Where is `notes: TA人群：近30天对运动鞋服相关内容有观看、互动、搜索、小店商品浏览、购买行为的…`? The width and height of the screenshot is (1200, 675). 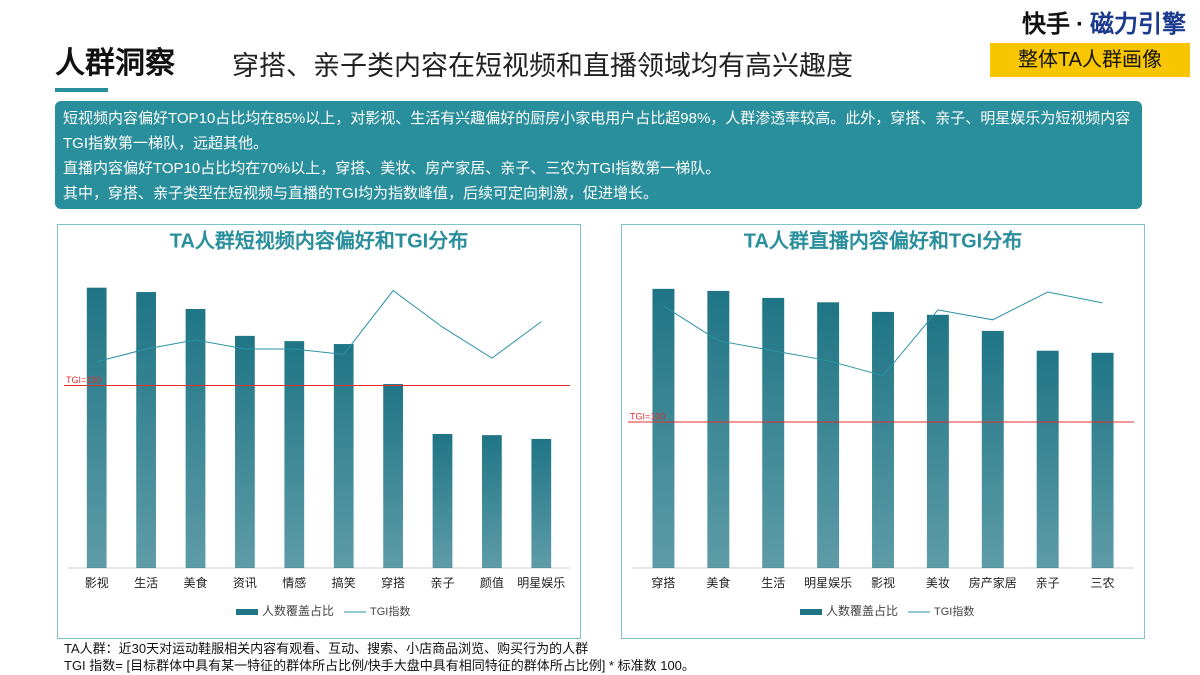 notes: TA人群：近30天对运动鞋服相关内容有观看、互动、搜索、小店商品浏览、购买行为的… is located at coordinates (379, 657).